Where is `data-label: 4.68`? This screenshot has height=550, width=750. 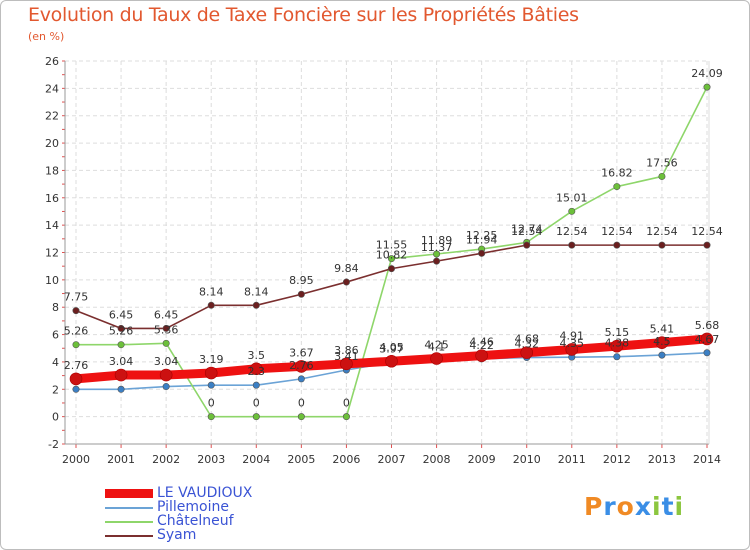 data-label: 4.68 is located at coordinates (526, 339).